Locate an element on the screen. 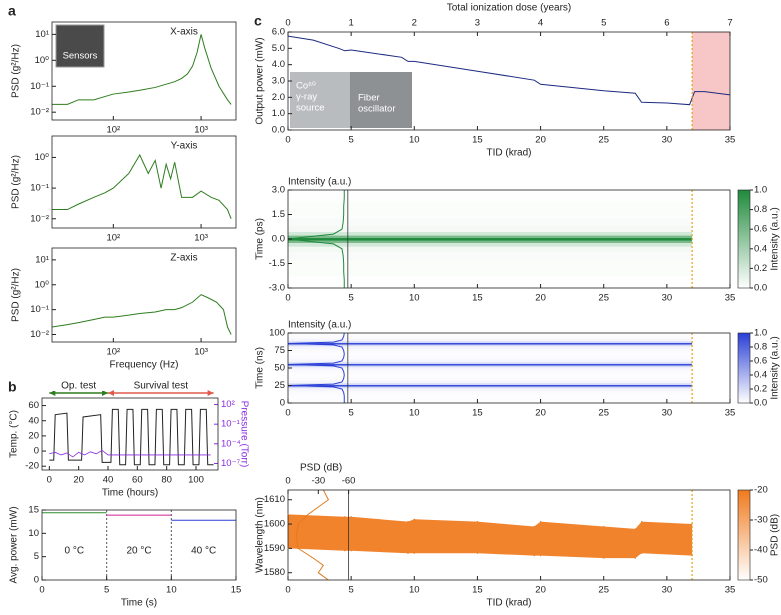  x2-tick-label: 6 is located at coordinates (666, 23).